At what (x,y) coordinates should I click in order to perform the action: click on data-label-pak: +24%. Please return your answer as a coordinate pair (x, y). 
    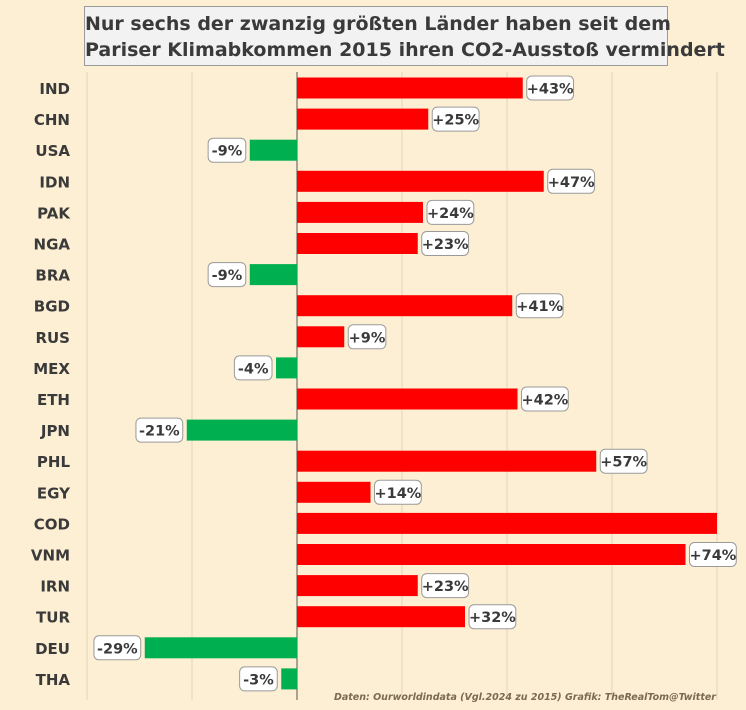
    Looking at the image, I should click on (450, 214).